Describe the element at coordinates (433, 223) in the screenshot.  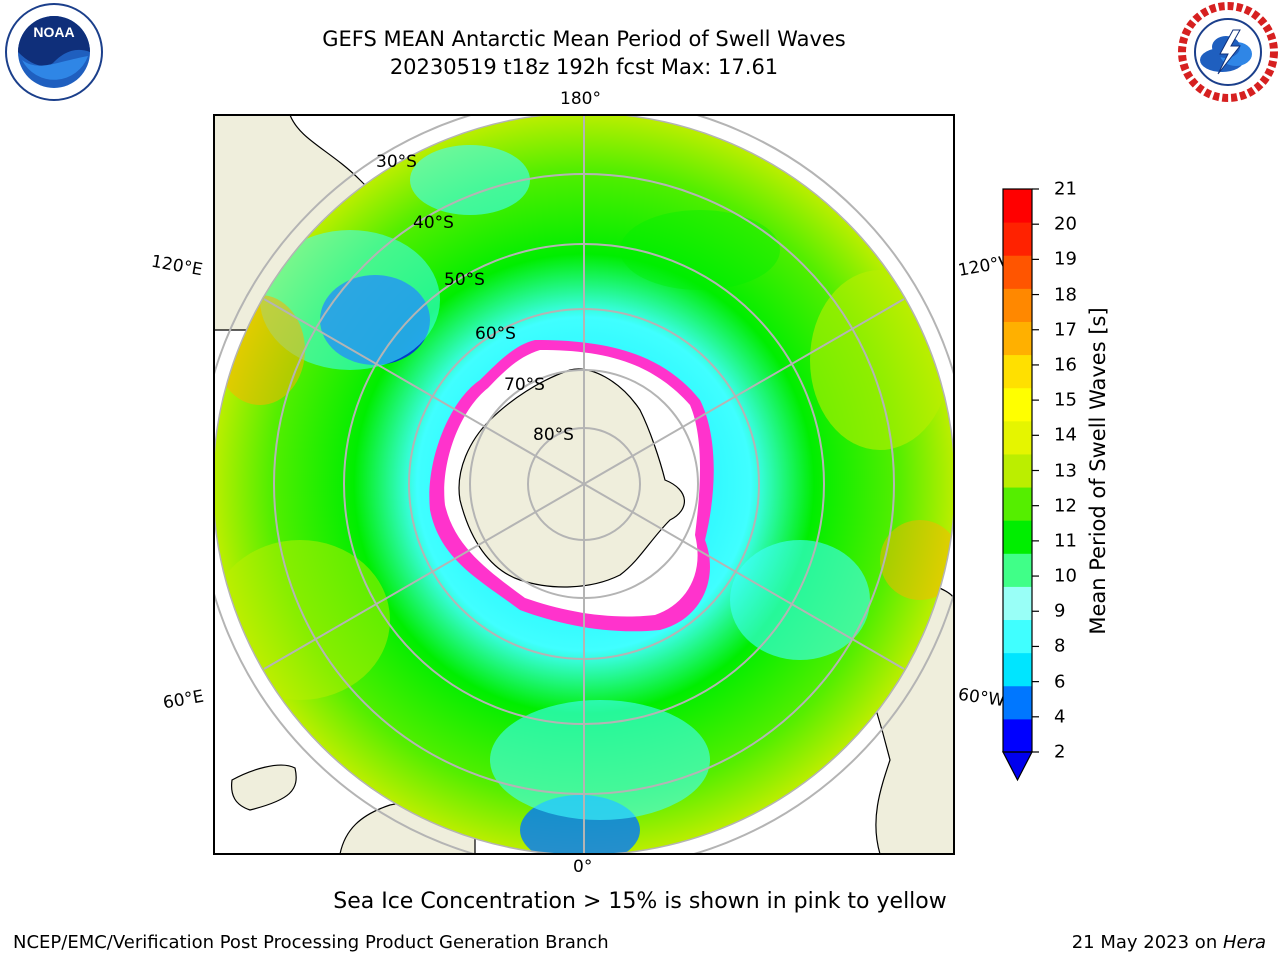
I see `lat-label-40s: 40°S` at that location.